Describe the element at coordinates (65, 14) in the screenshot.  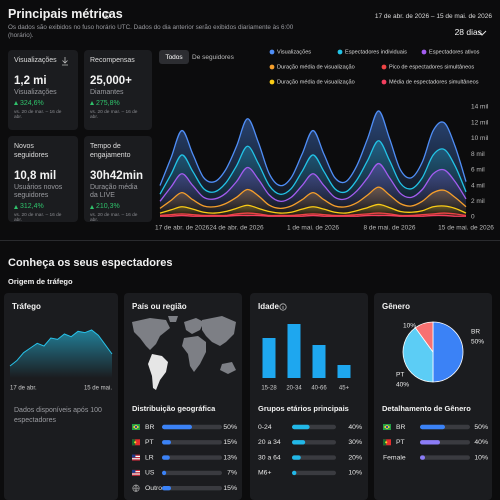
I see `page-title: Principais métricas` at that location.